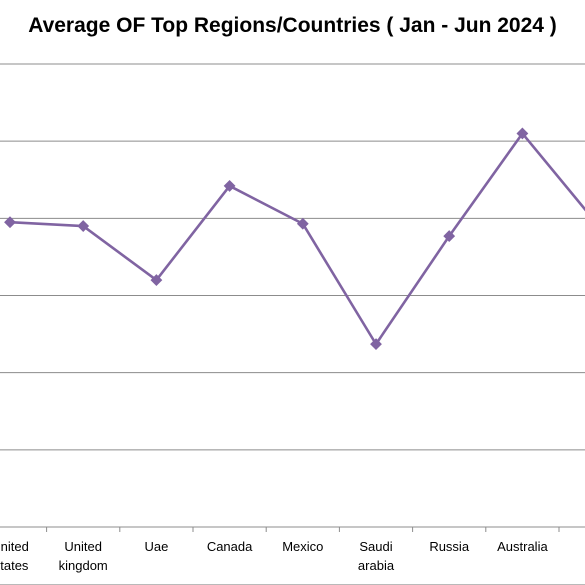 The height and width of the screenshot is (585, 585). What do you see at coordinates (449, 546) in the screenshot?
I see `x-tick-label: Russia` at bounding box center [449, 546].